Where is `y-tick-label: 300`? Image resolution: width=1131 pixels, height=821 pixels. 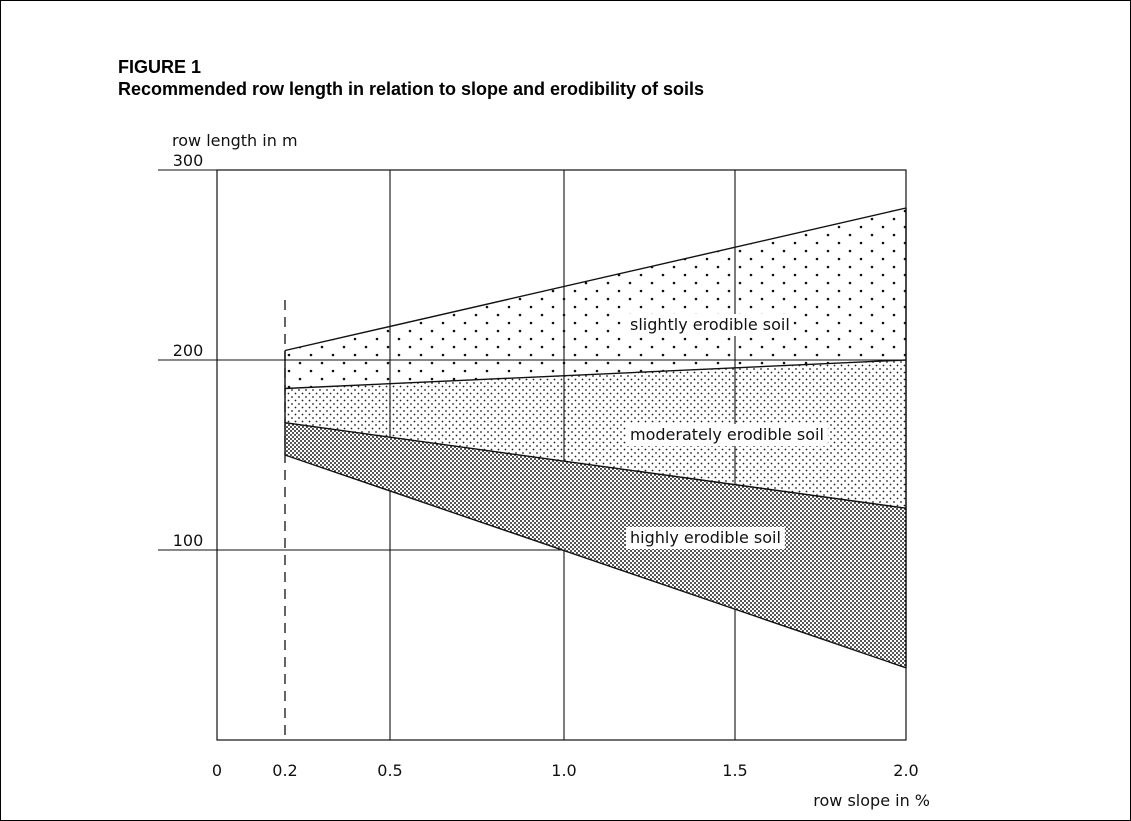 y-tick-label: 300 is located at coordinates (188, 160).